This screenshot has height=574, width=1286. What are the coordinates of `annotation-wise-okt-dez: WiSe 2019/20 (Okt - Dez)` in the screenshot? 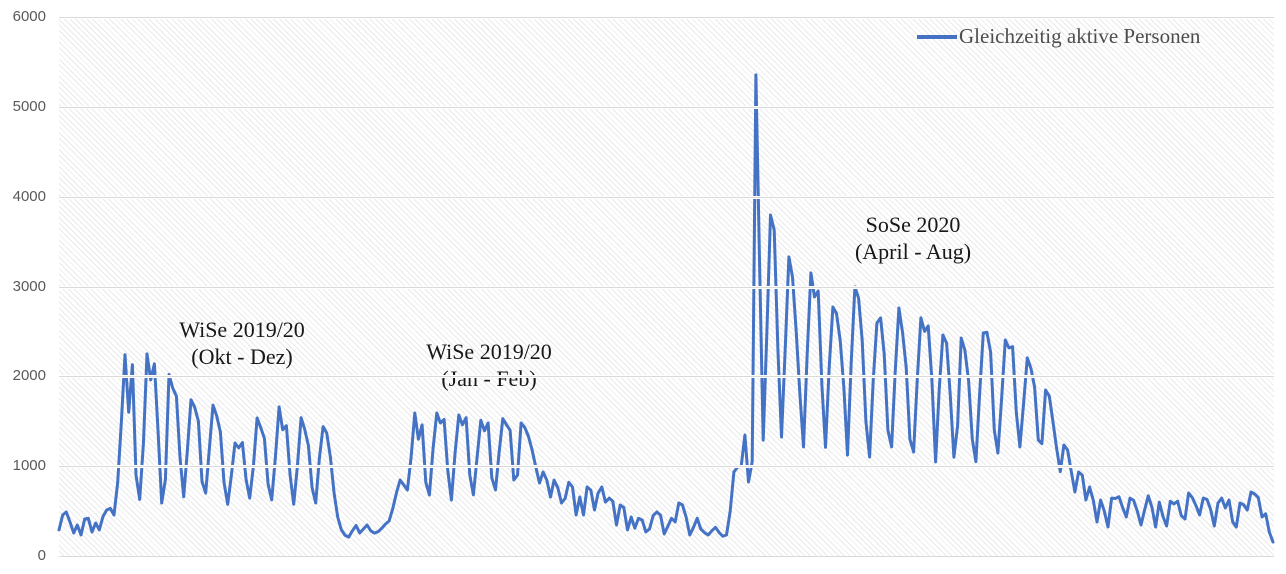 It's located at (242, 343).